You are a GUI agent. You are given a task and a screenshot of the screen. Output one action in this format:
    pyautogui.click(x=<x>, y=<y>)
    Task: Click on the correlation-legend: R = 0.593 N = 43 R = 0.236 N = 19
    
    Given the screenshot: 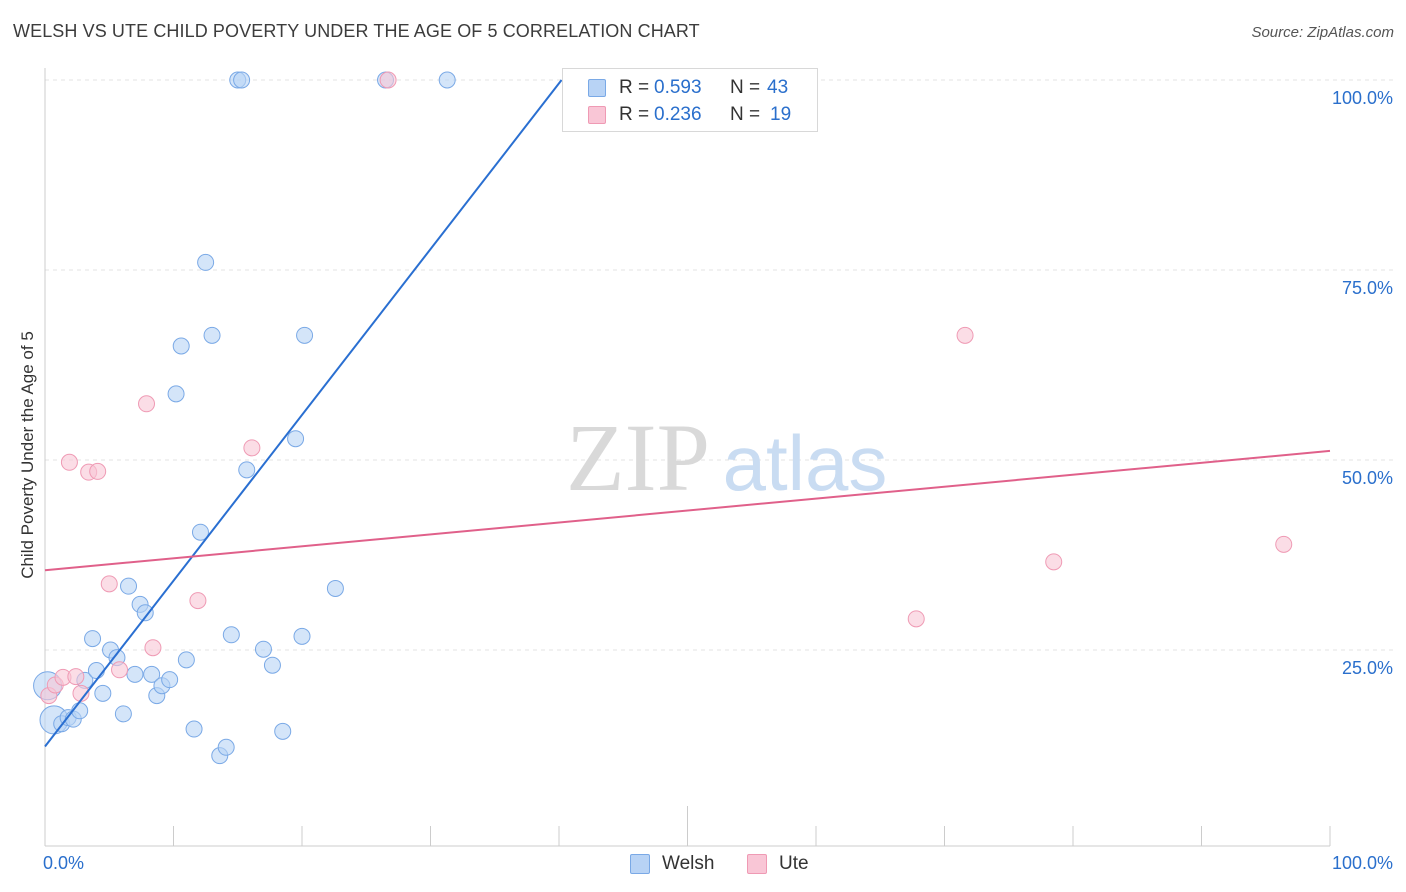 What is the action you would take?
    pyautogui.click(x=690, y=100)
    